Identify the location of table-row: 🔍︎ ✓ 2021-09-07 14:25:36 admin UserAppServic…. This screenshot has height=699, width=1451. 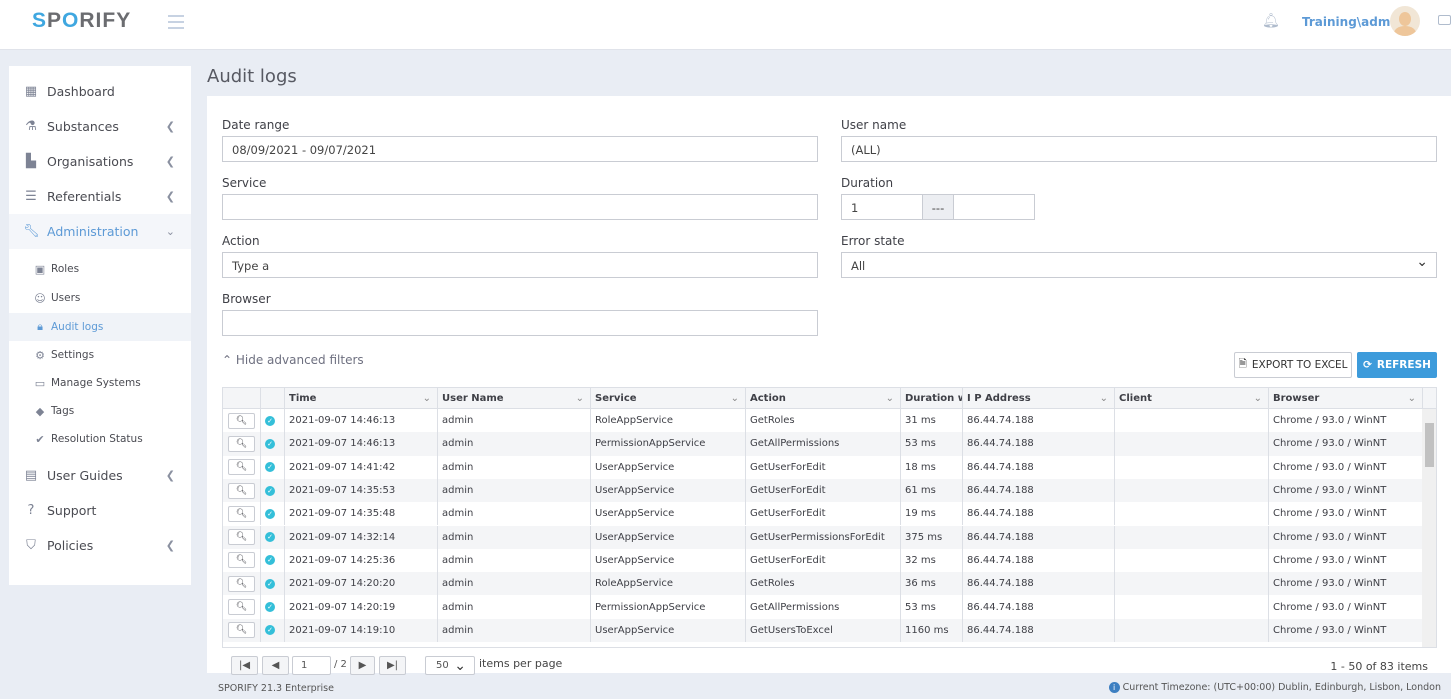
(823, 560).